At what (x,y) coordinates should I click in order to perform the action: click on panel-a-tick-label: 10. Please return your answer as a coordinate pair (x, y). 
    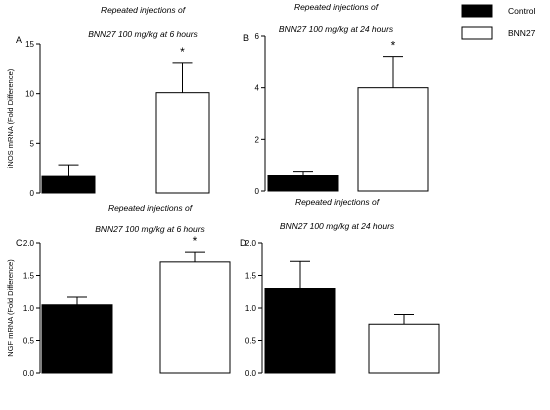
    Looking at the image, I should click on (29, 94).